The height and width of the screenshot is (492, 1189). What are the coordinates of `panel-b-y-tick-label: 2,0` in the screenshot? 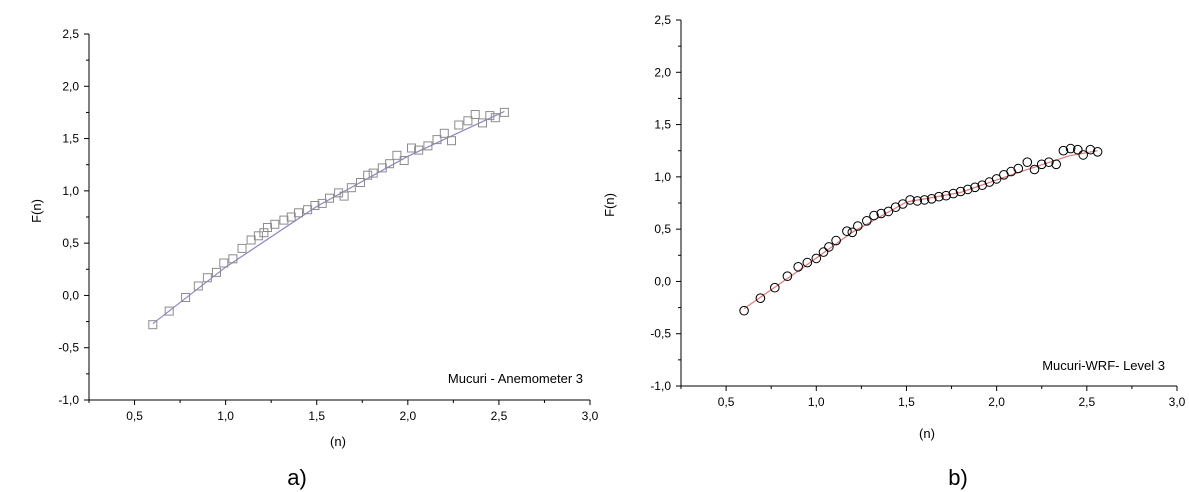 It's located at (662, 72).